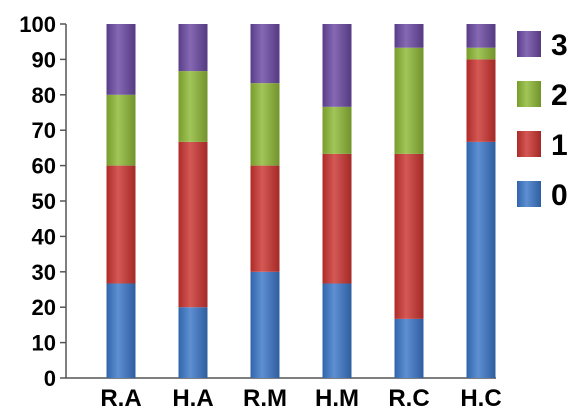 This screenshot has width=571, height=414. What do you see at coordinates (37, 24) in the screenshot?
I see `y-tick-label: 100` at bounding box center [37, 24].